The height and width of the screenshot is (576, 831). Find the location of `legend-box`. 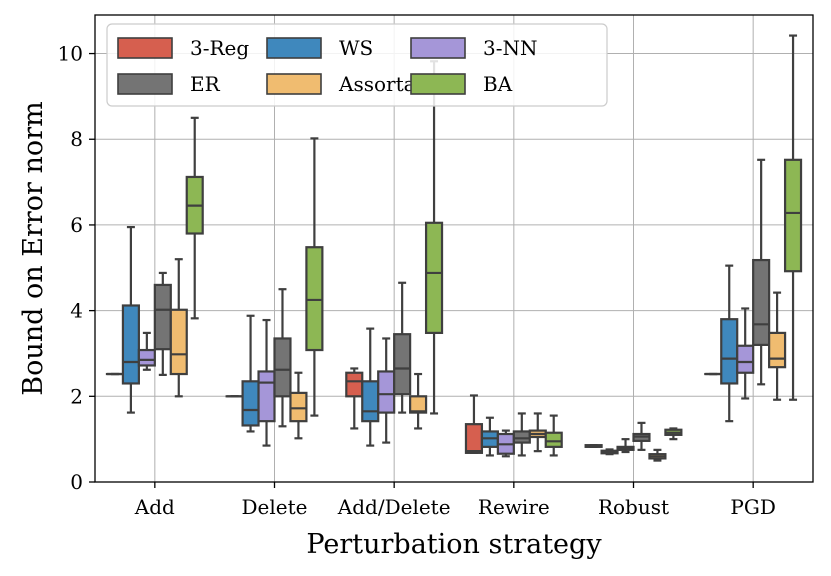

legend-box is located at coordinates (357, 65).